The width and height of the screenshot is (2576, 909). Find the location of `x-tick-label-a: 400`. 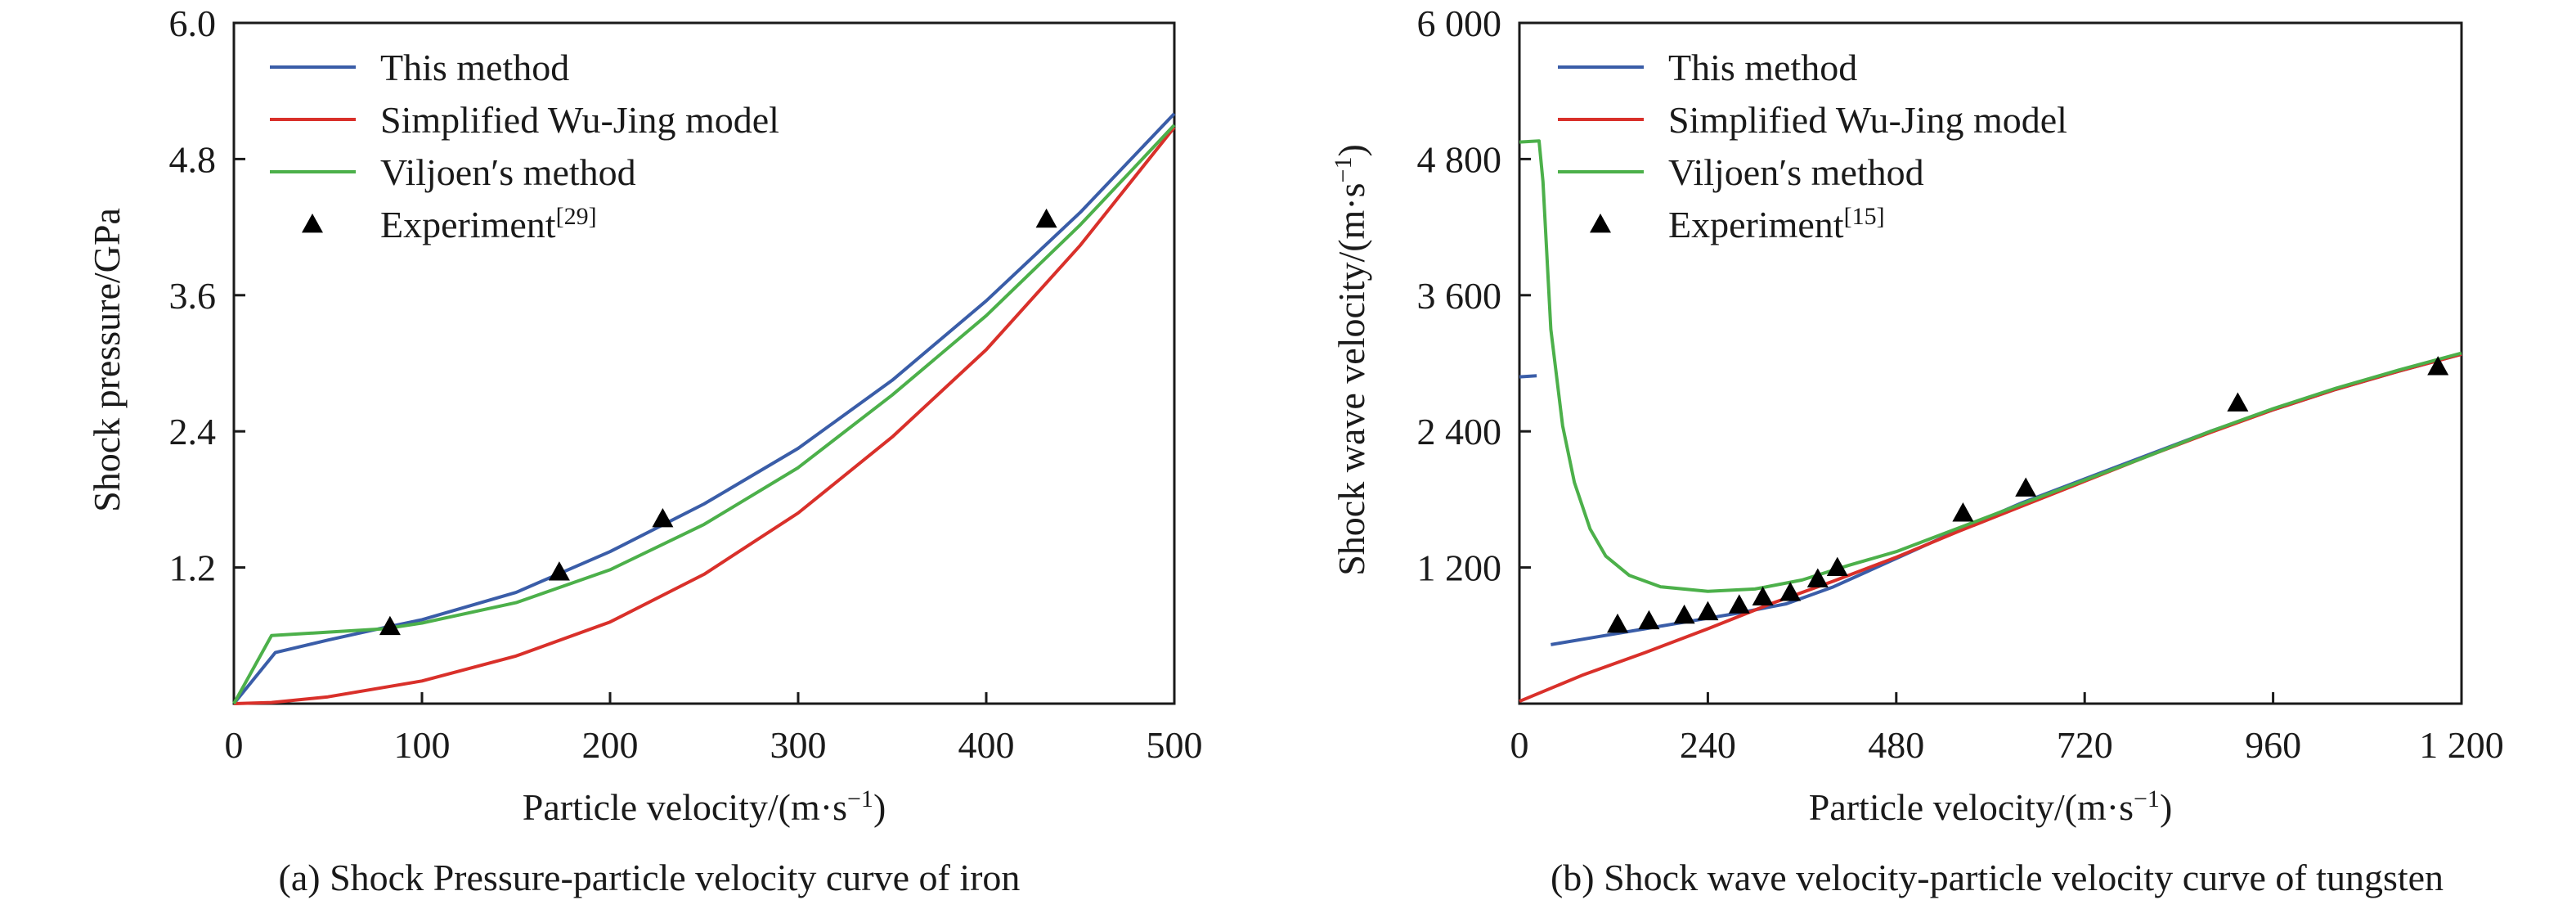

x-tick-label-a: 400 is located at coordinates (987, 745).